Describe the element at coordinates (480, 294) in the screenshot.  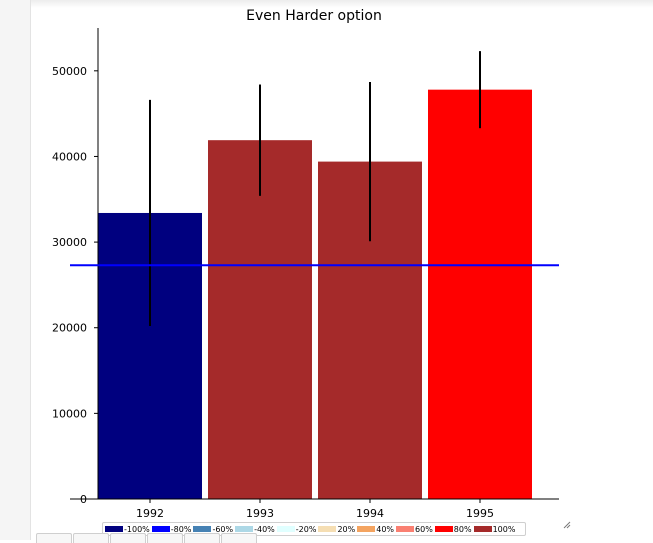
I see `bar-1995` at that location.